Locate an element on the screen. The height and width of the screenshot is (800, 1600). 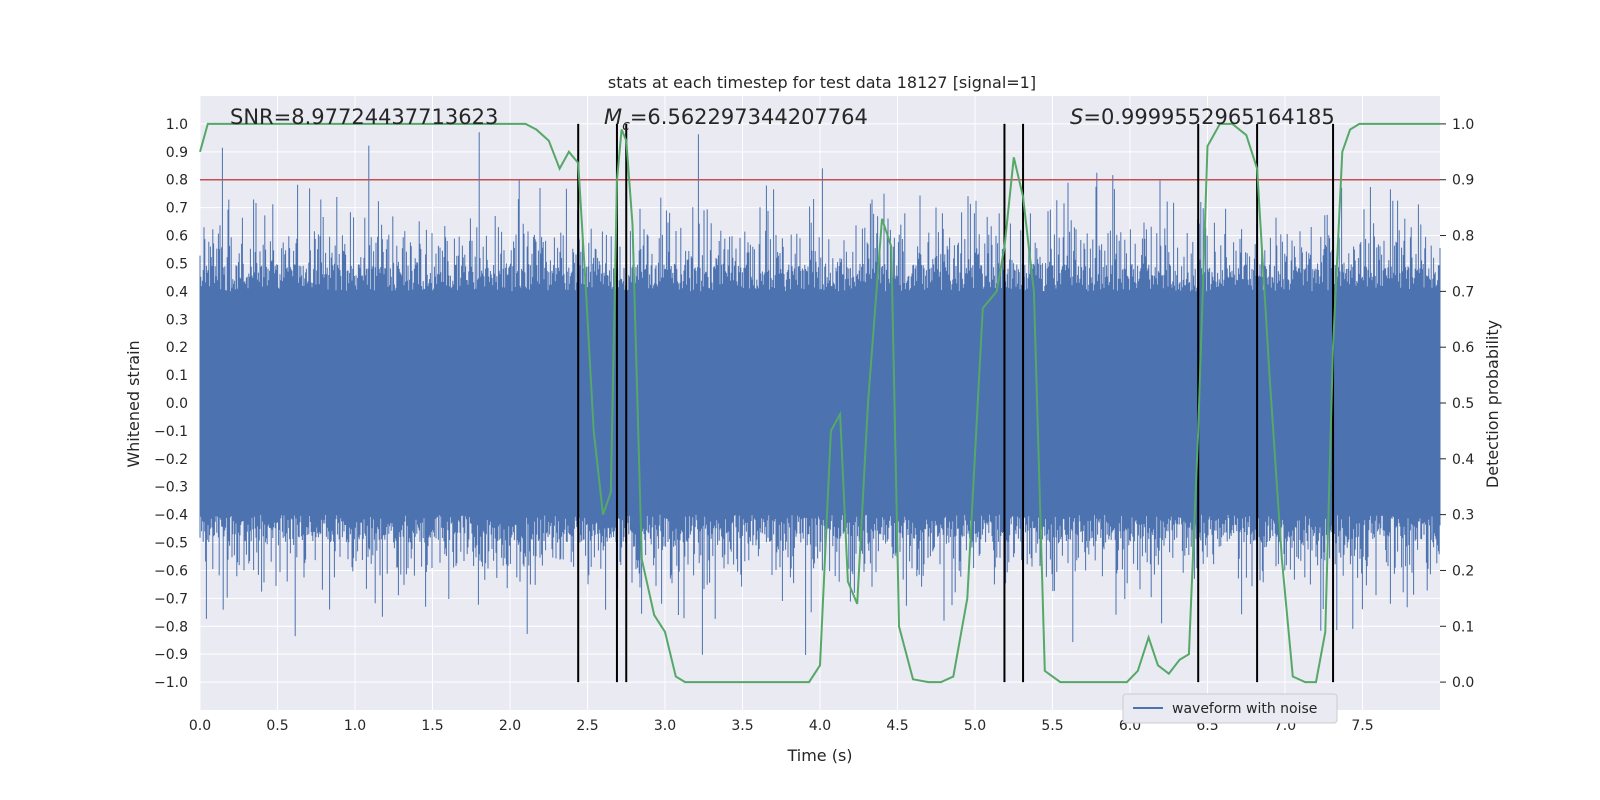
statistic-symbol: S is located at coordinates (1076, 117).